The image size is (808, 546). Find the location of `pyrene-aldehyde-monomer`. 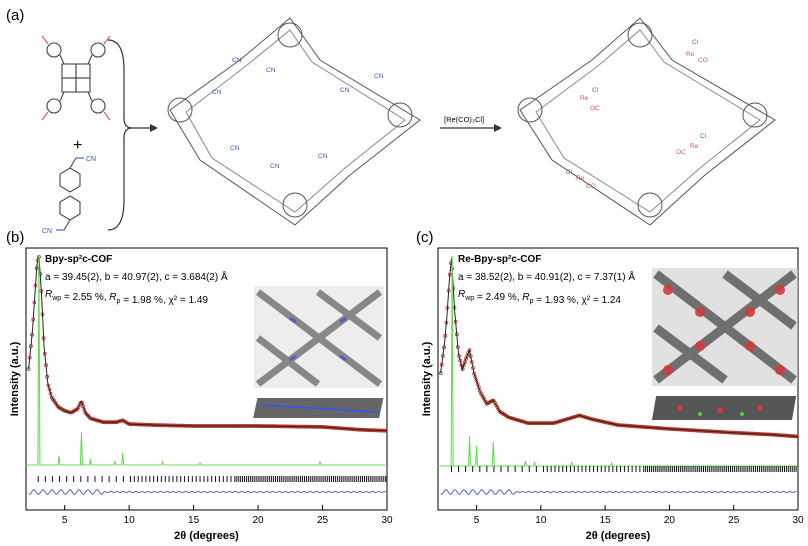

pyrene-aldehyde-monomer is located at coordinates (76, 78).